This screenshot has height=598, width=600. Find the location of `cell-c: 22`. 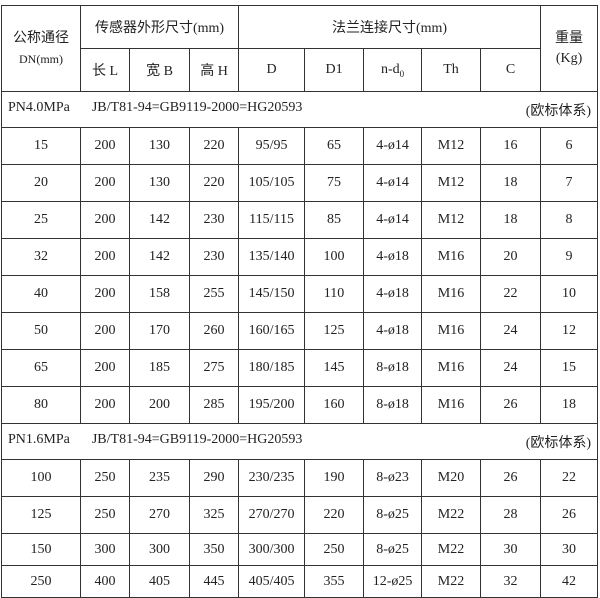

cell-c: 22 is located at coordinates (511, 294).